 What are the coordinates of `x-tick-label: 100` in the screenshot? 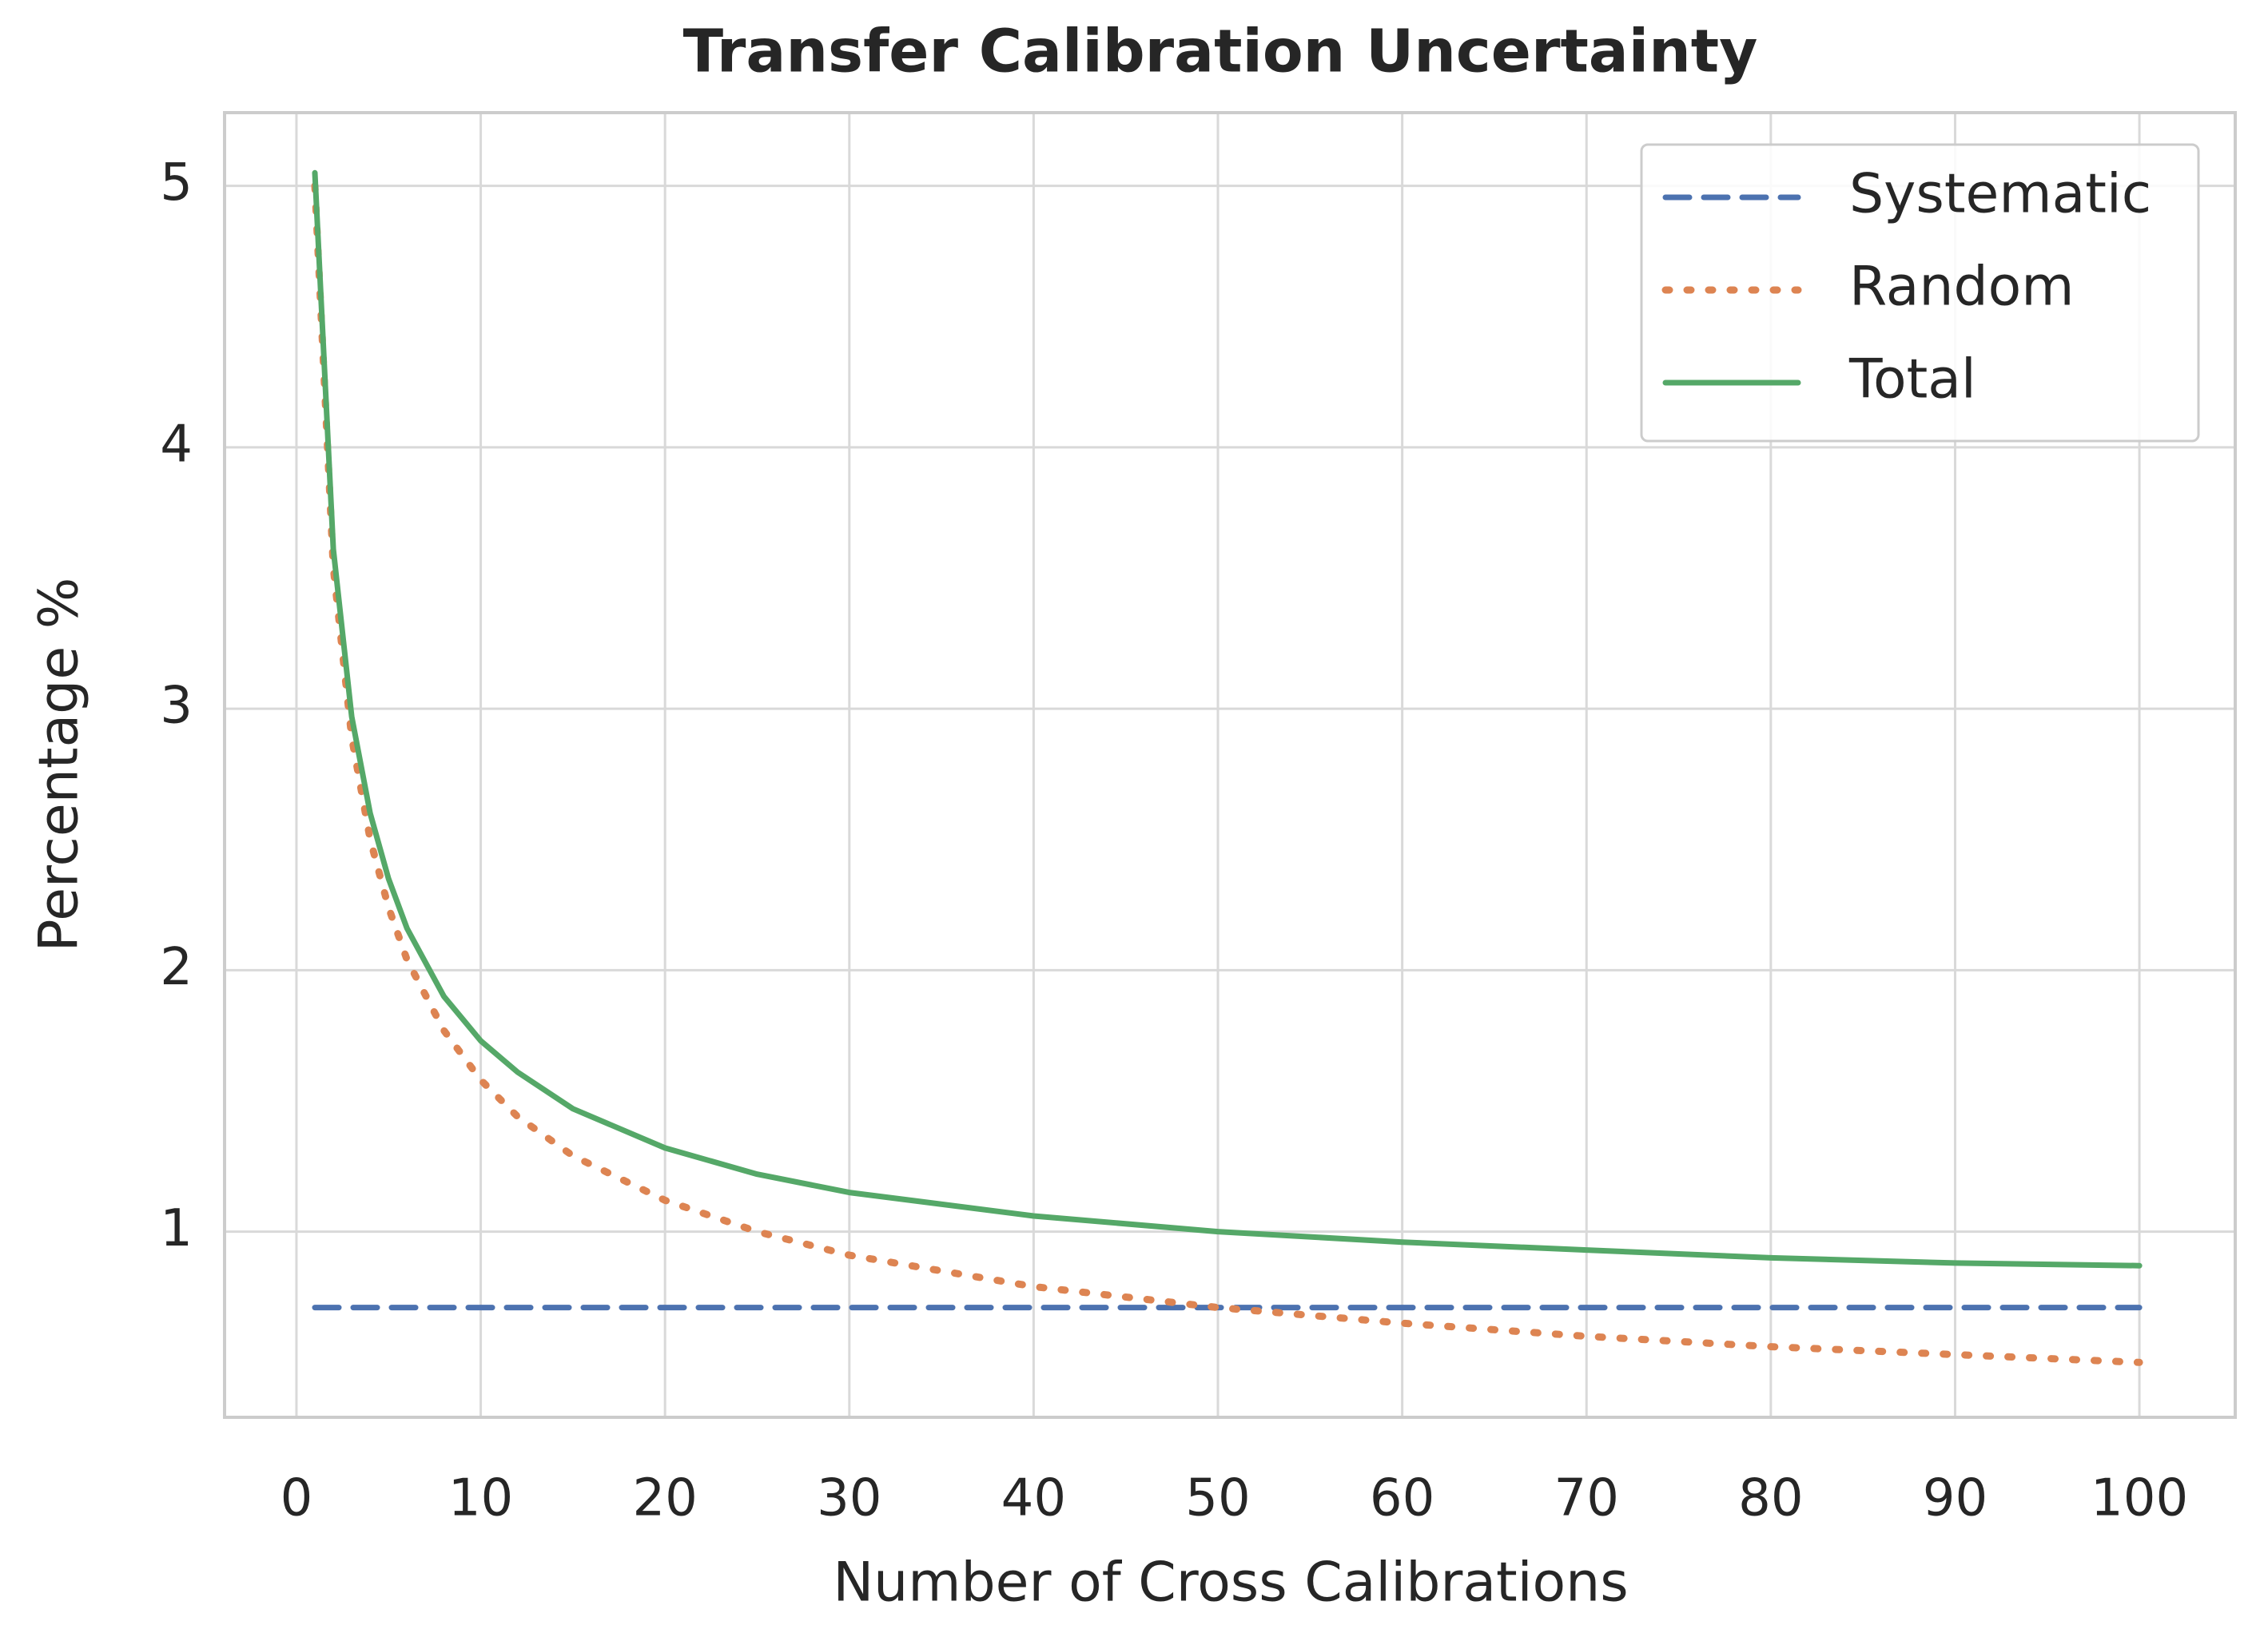 It's located at (2139, 1498).